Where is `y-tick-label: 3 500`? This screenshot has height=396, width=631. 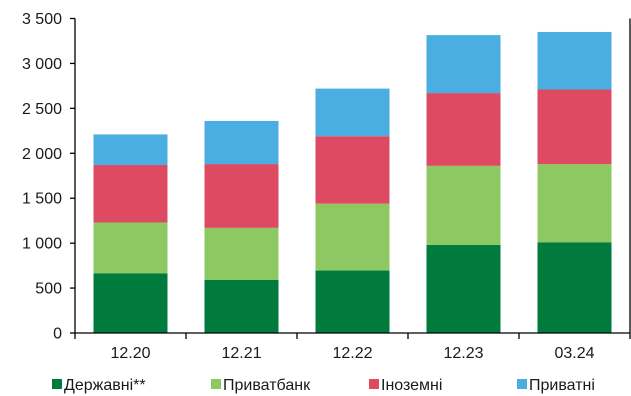
y-tick-label: 3 500 is located at coordinates (42, 19).